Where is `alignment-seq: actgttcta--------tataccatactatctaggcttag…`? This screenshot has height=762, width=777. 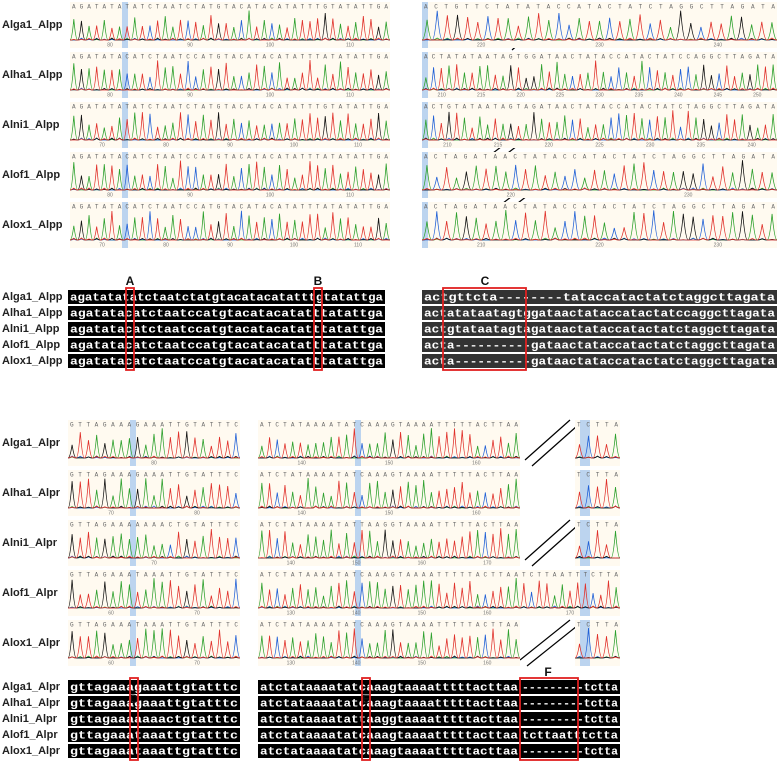
alignment-seq: actgttcta--------tataccatactatctaggcttag… is located at coordinates (599, 298).